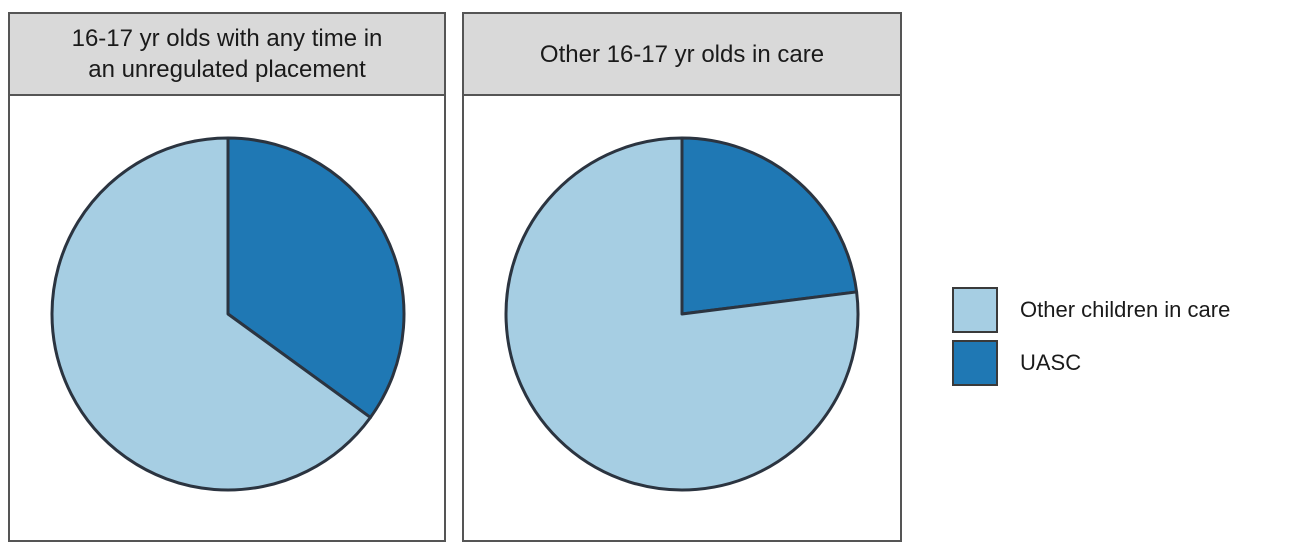  I want to click on legend: Other children in care UASC, so click(1091, 336).